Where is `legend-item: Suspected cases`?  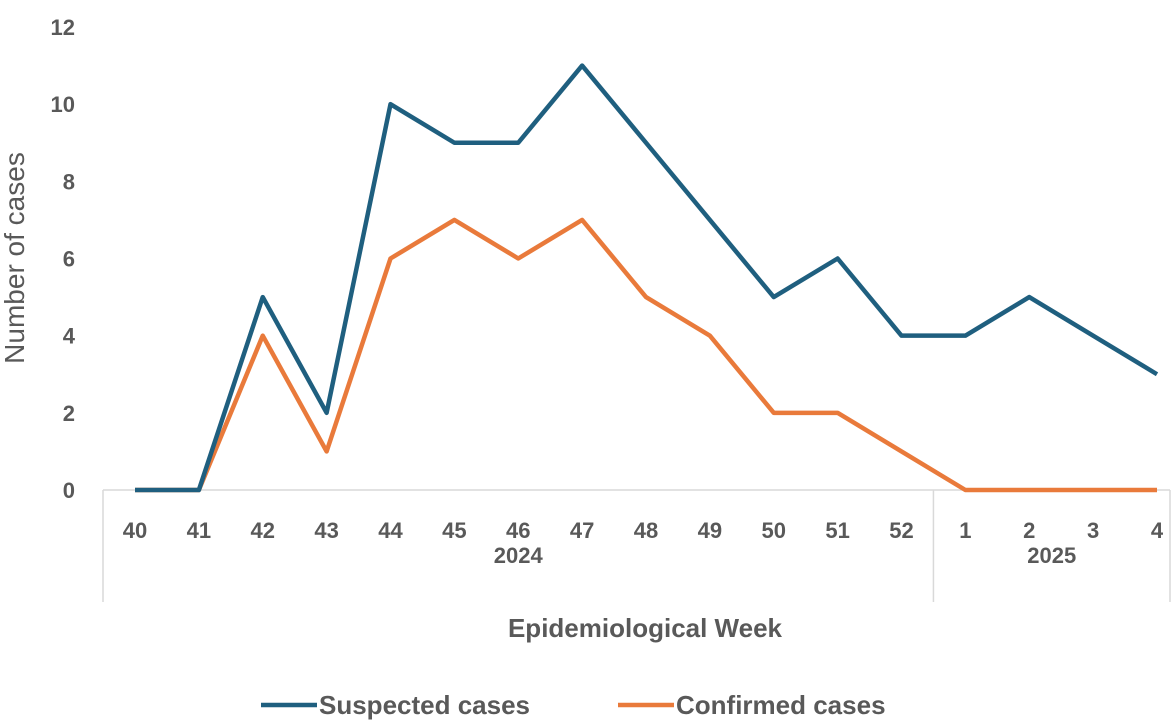 legend-item: Suspected cases is located at coordinates (395, 705).